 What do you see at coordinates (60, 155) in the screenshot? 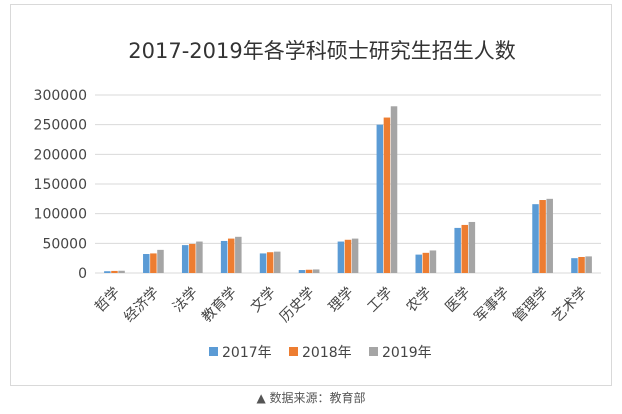
I see `y-tick-label: 200000` at bounding box center [60, 155].